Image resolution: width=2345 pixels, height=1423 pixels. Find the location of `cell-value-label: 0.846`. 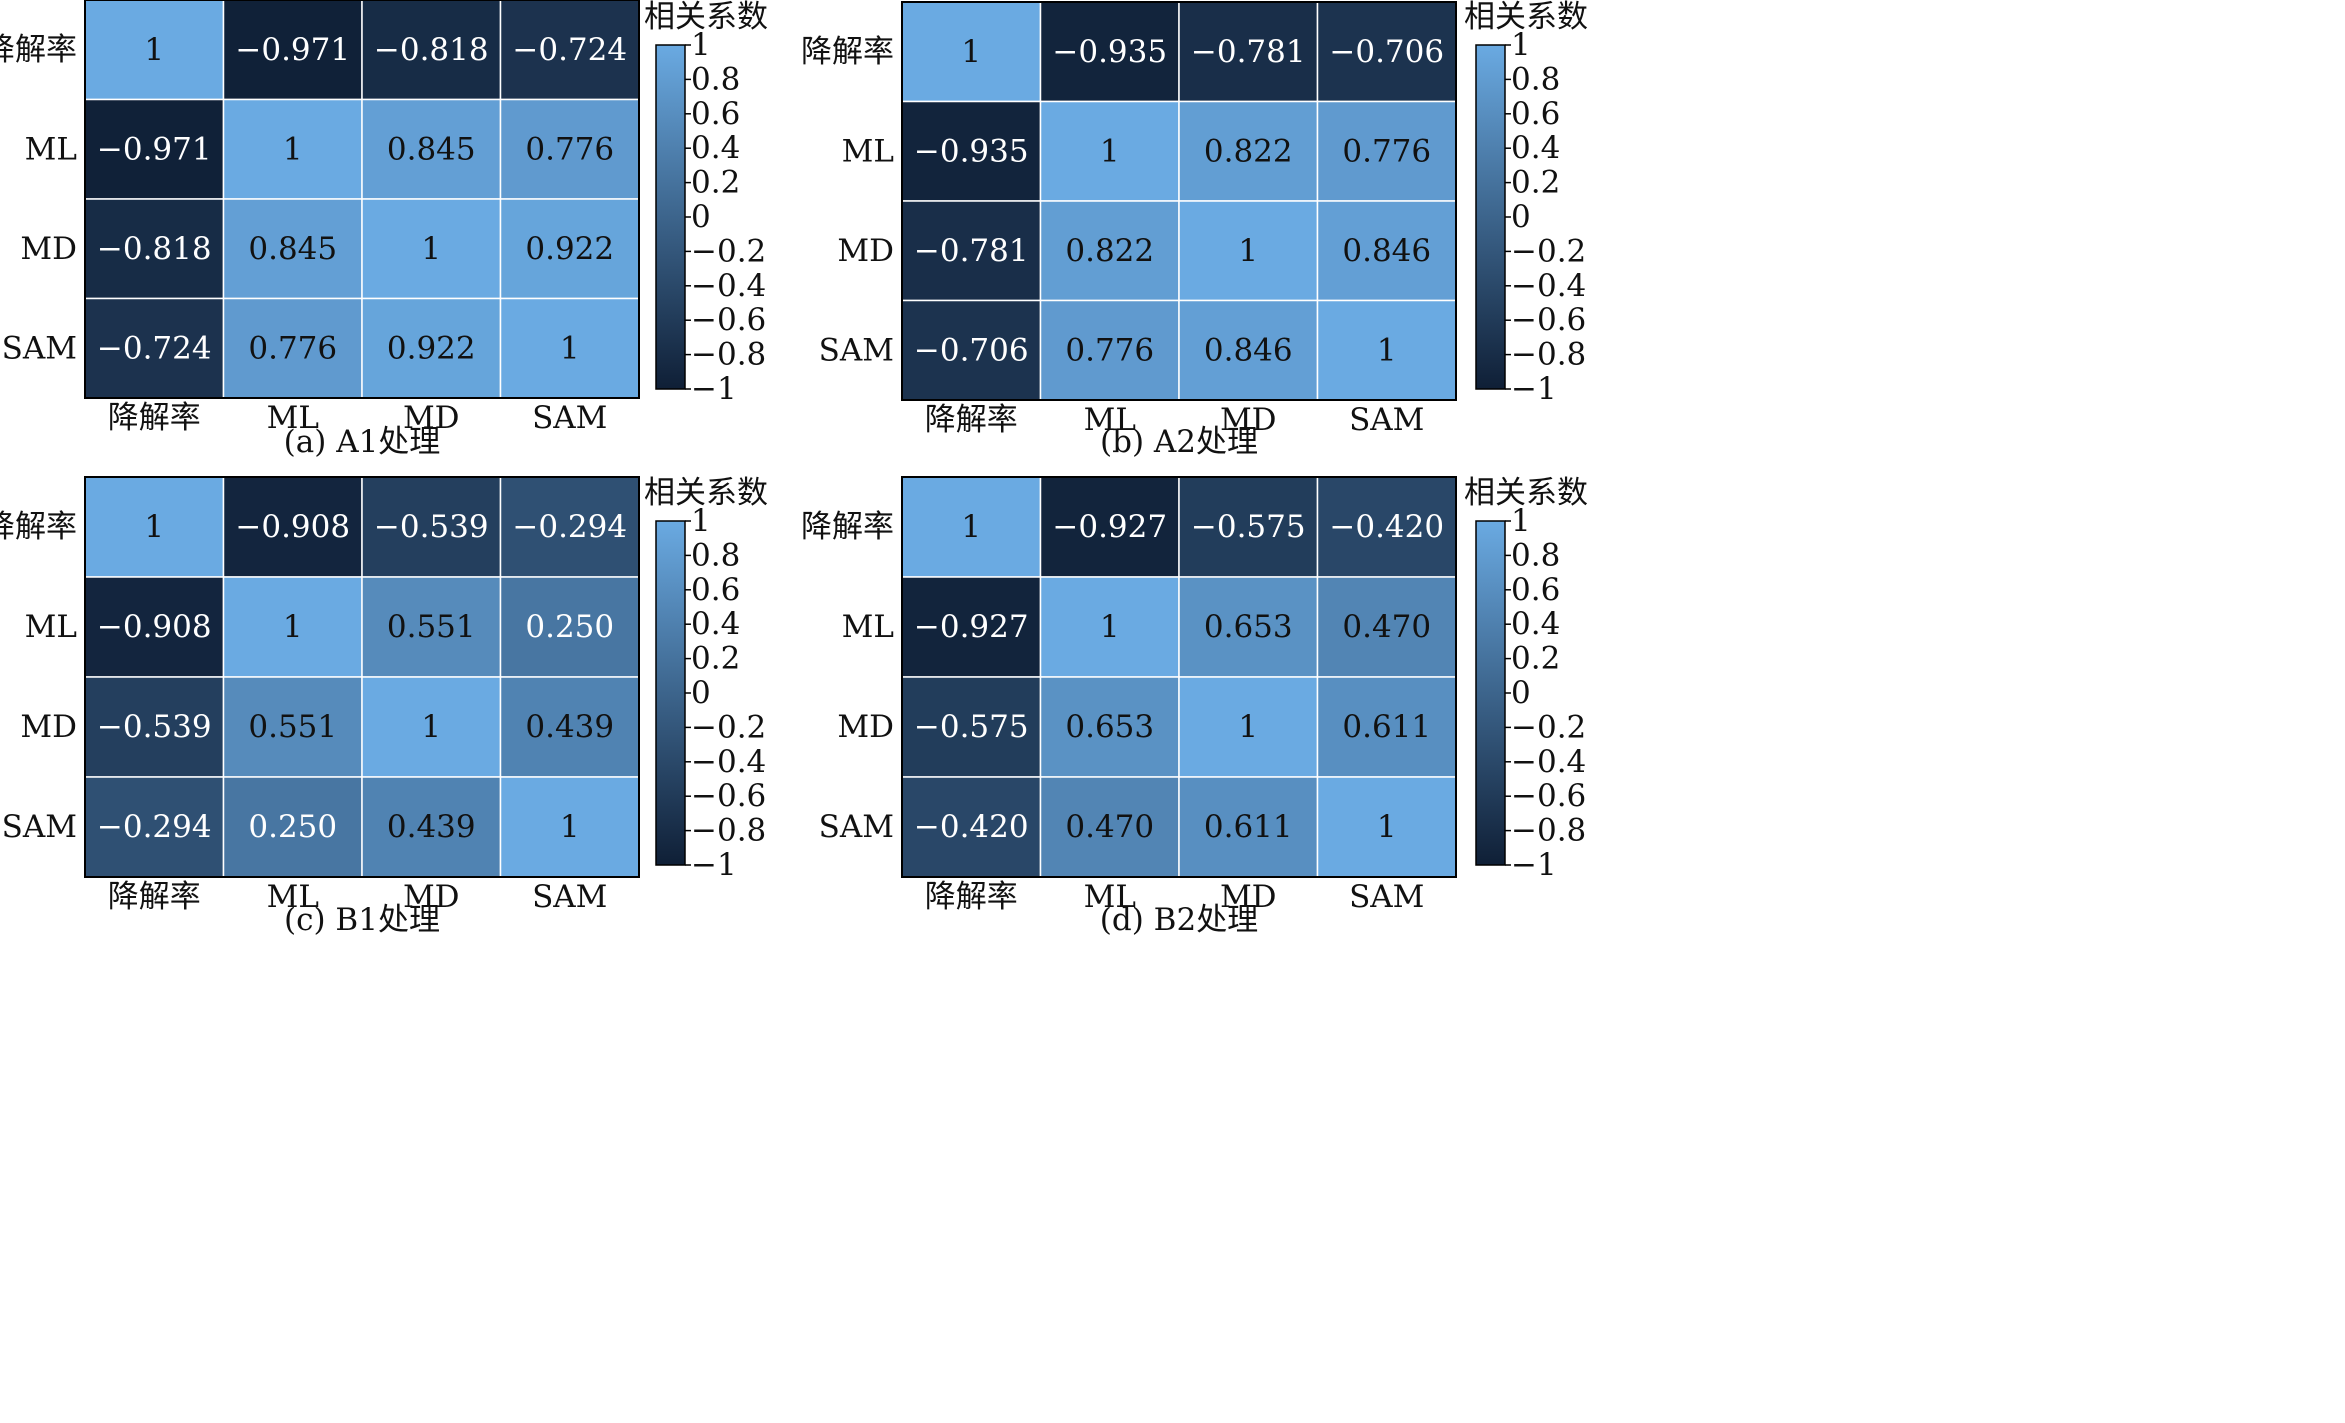

cell-value-label: 0.846 is located at coordinates (1248, 350).